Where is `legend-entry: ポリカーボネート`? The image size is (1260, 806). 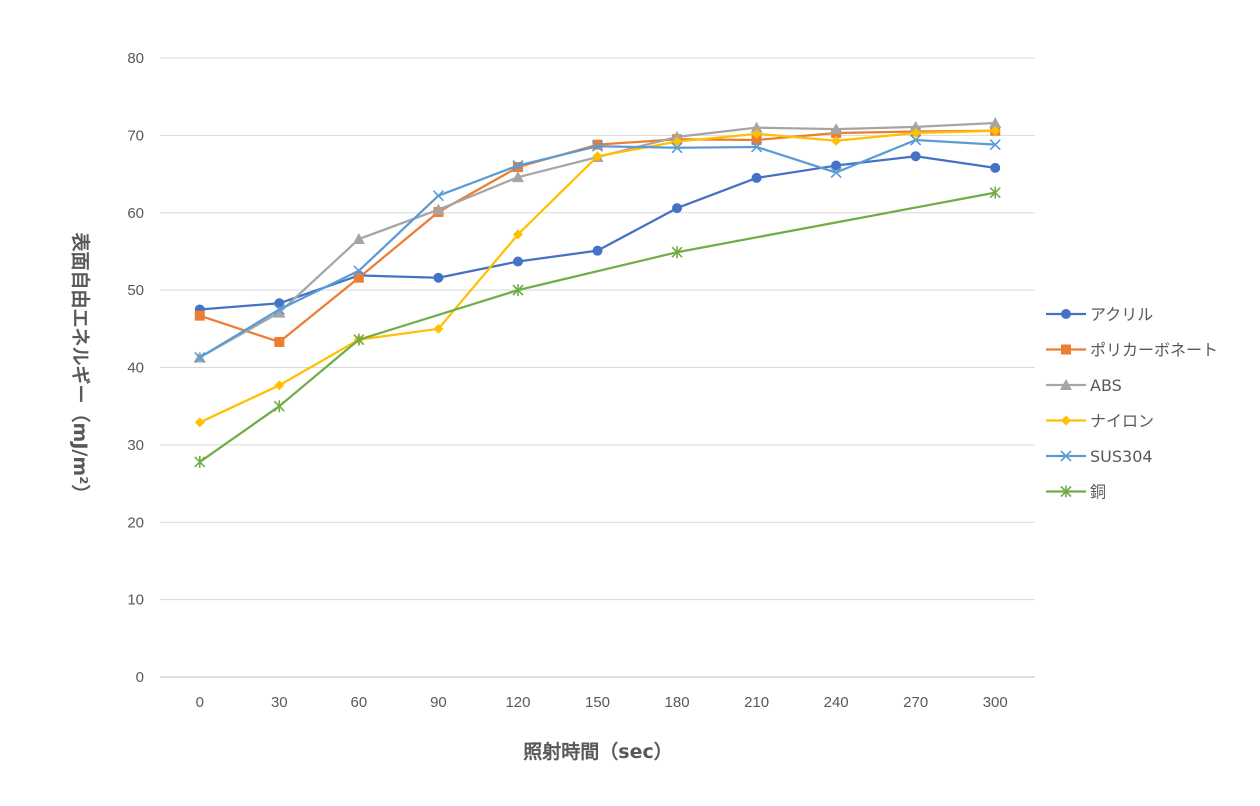
legend-entry: ポリカーボネート is located at coordinates (1132, 350).